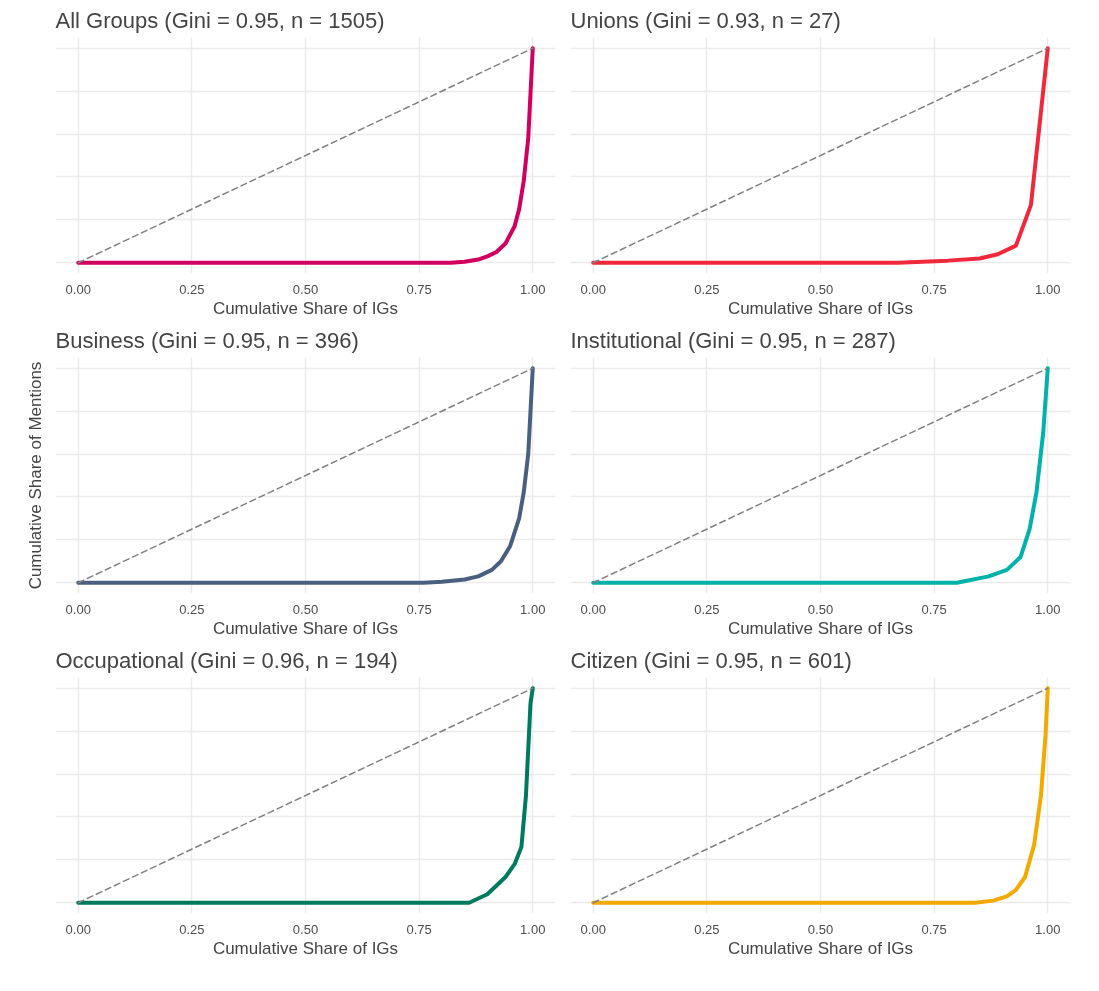 This screenshot has width=1099, height=991. I want to click on chart-title: Business (Gini = 0.95, n = 396), so click(207, 340).